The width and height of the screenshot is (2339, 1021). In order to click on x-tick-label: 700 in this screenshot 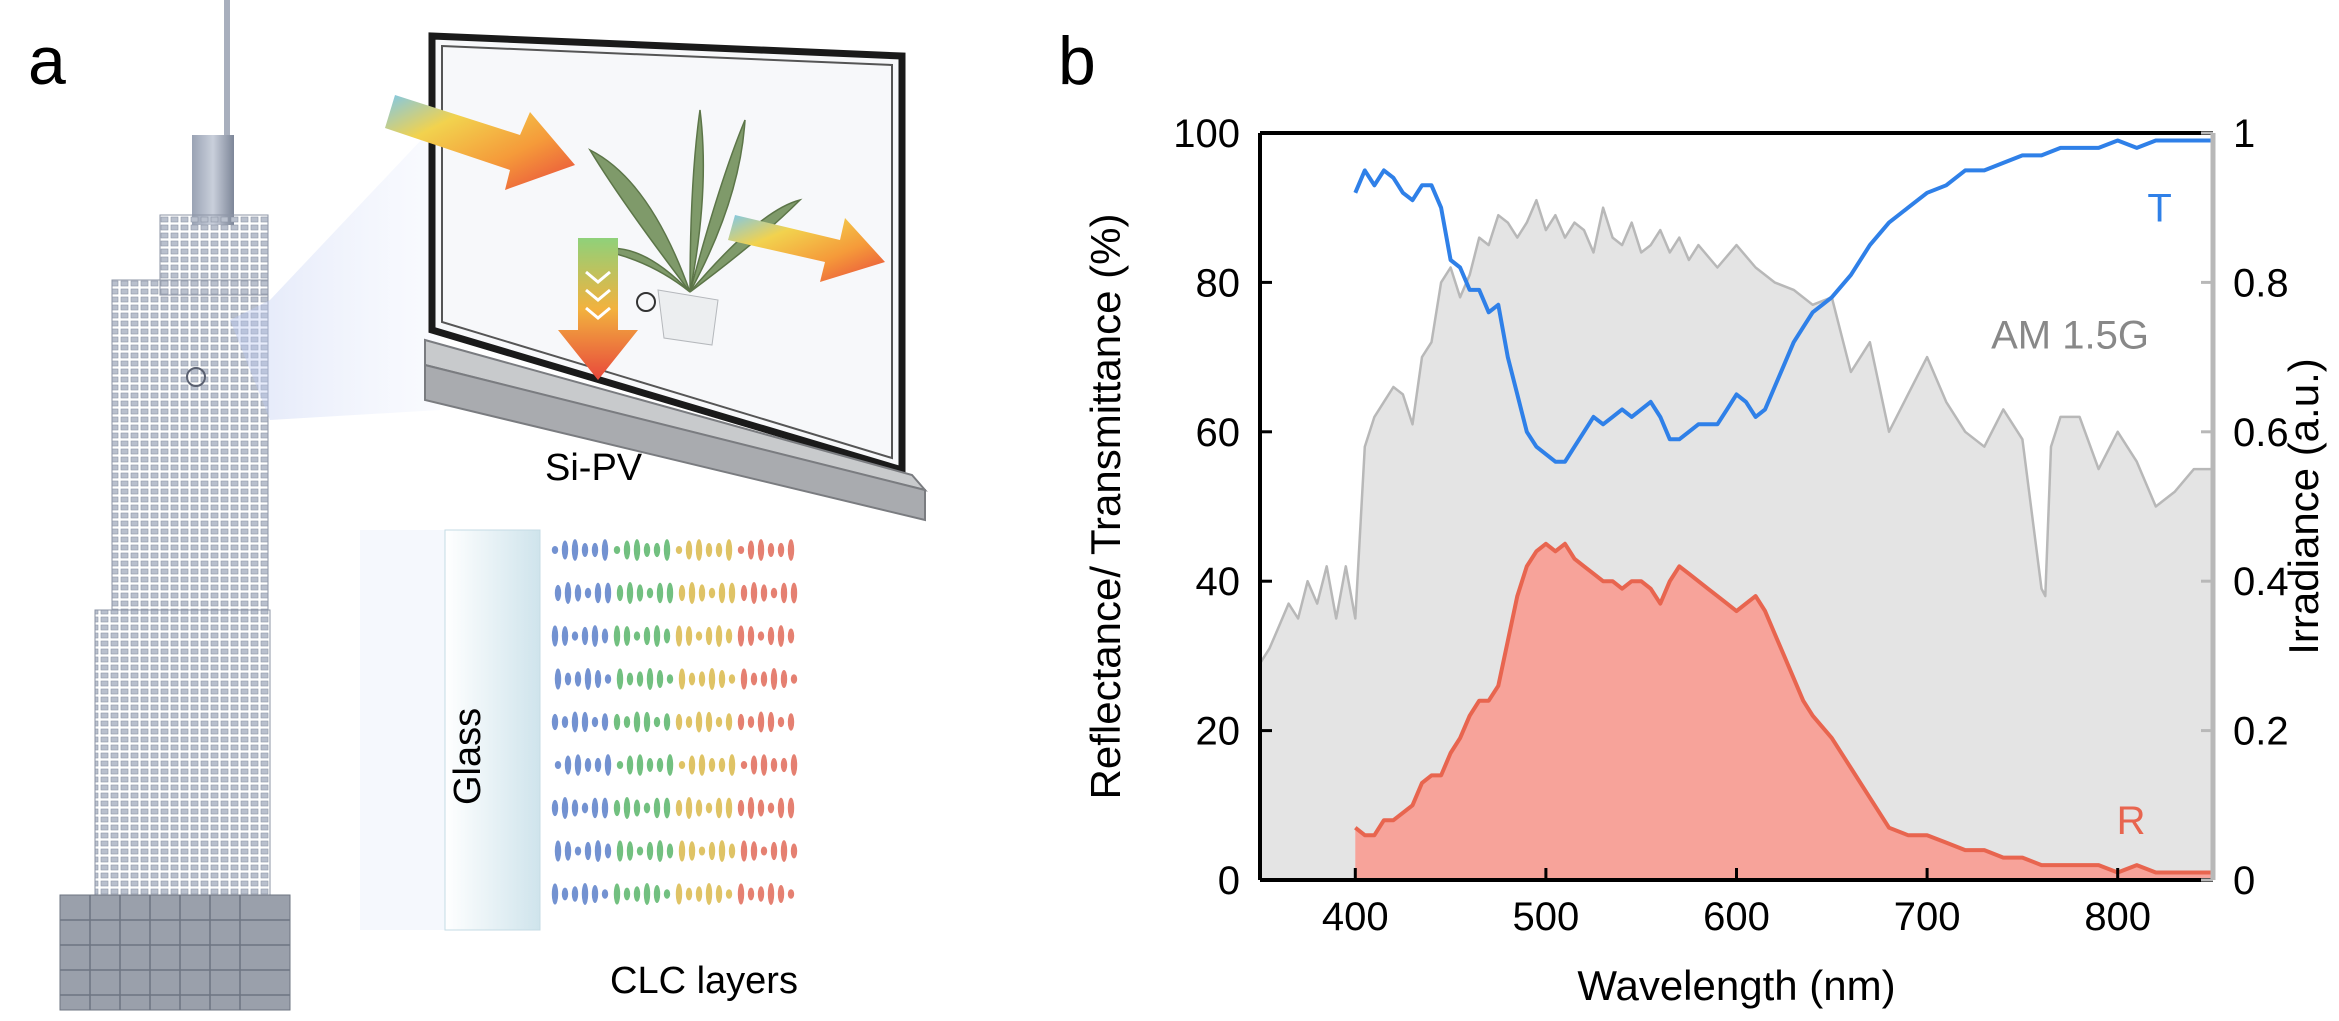, I will do `click(1927, 917)`.